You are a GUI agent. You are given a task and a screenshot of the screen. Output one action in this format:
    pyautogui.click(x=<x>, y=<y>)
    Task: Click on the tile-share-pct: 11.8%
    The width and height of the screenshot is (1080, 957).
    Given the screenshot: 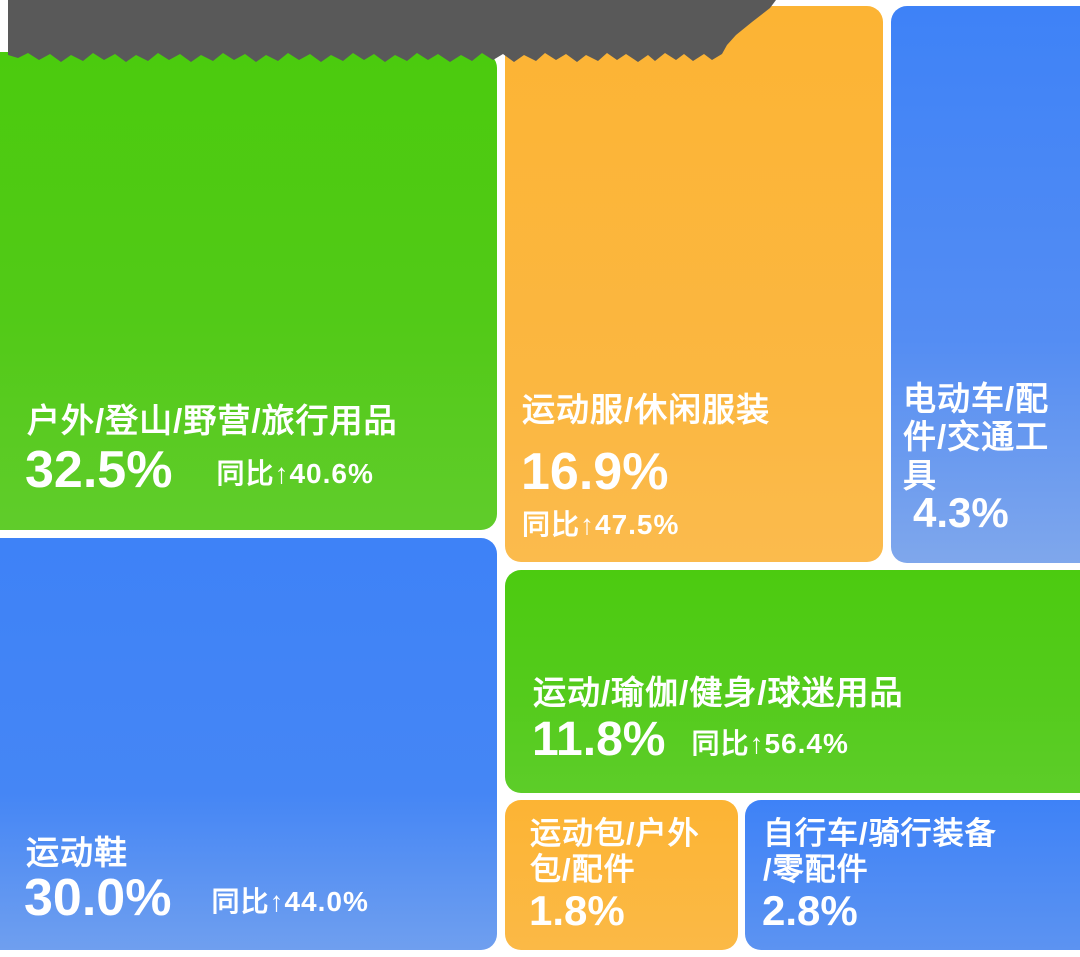 What is the action you would take?
    pyautogui.click(x=599, y=739)
    